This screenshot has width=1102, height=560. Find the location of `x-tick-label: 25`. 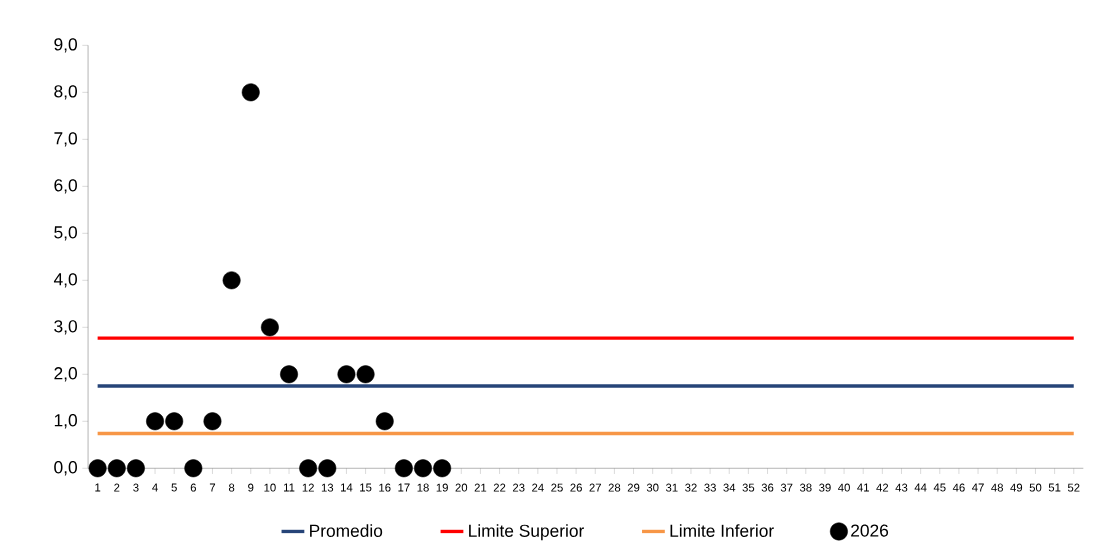

x-tick-label: 25 is located at coordinates (557, 487).